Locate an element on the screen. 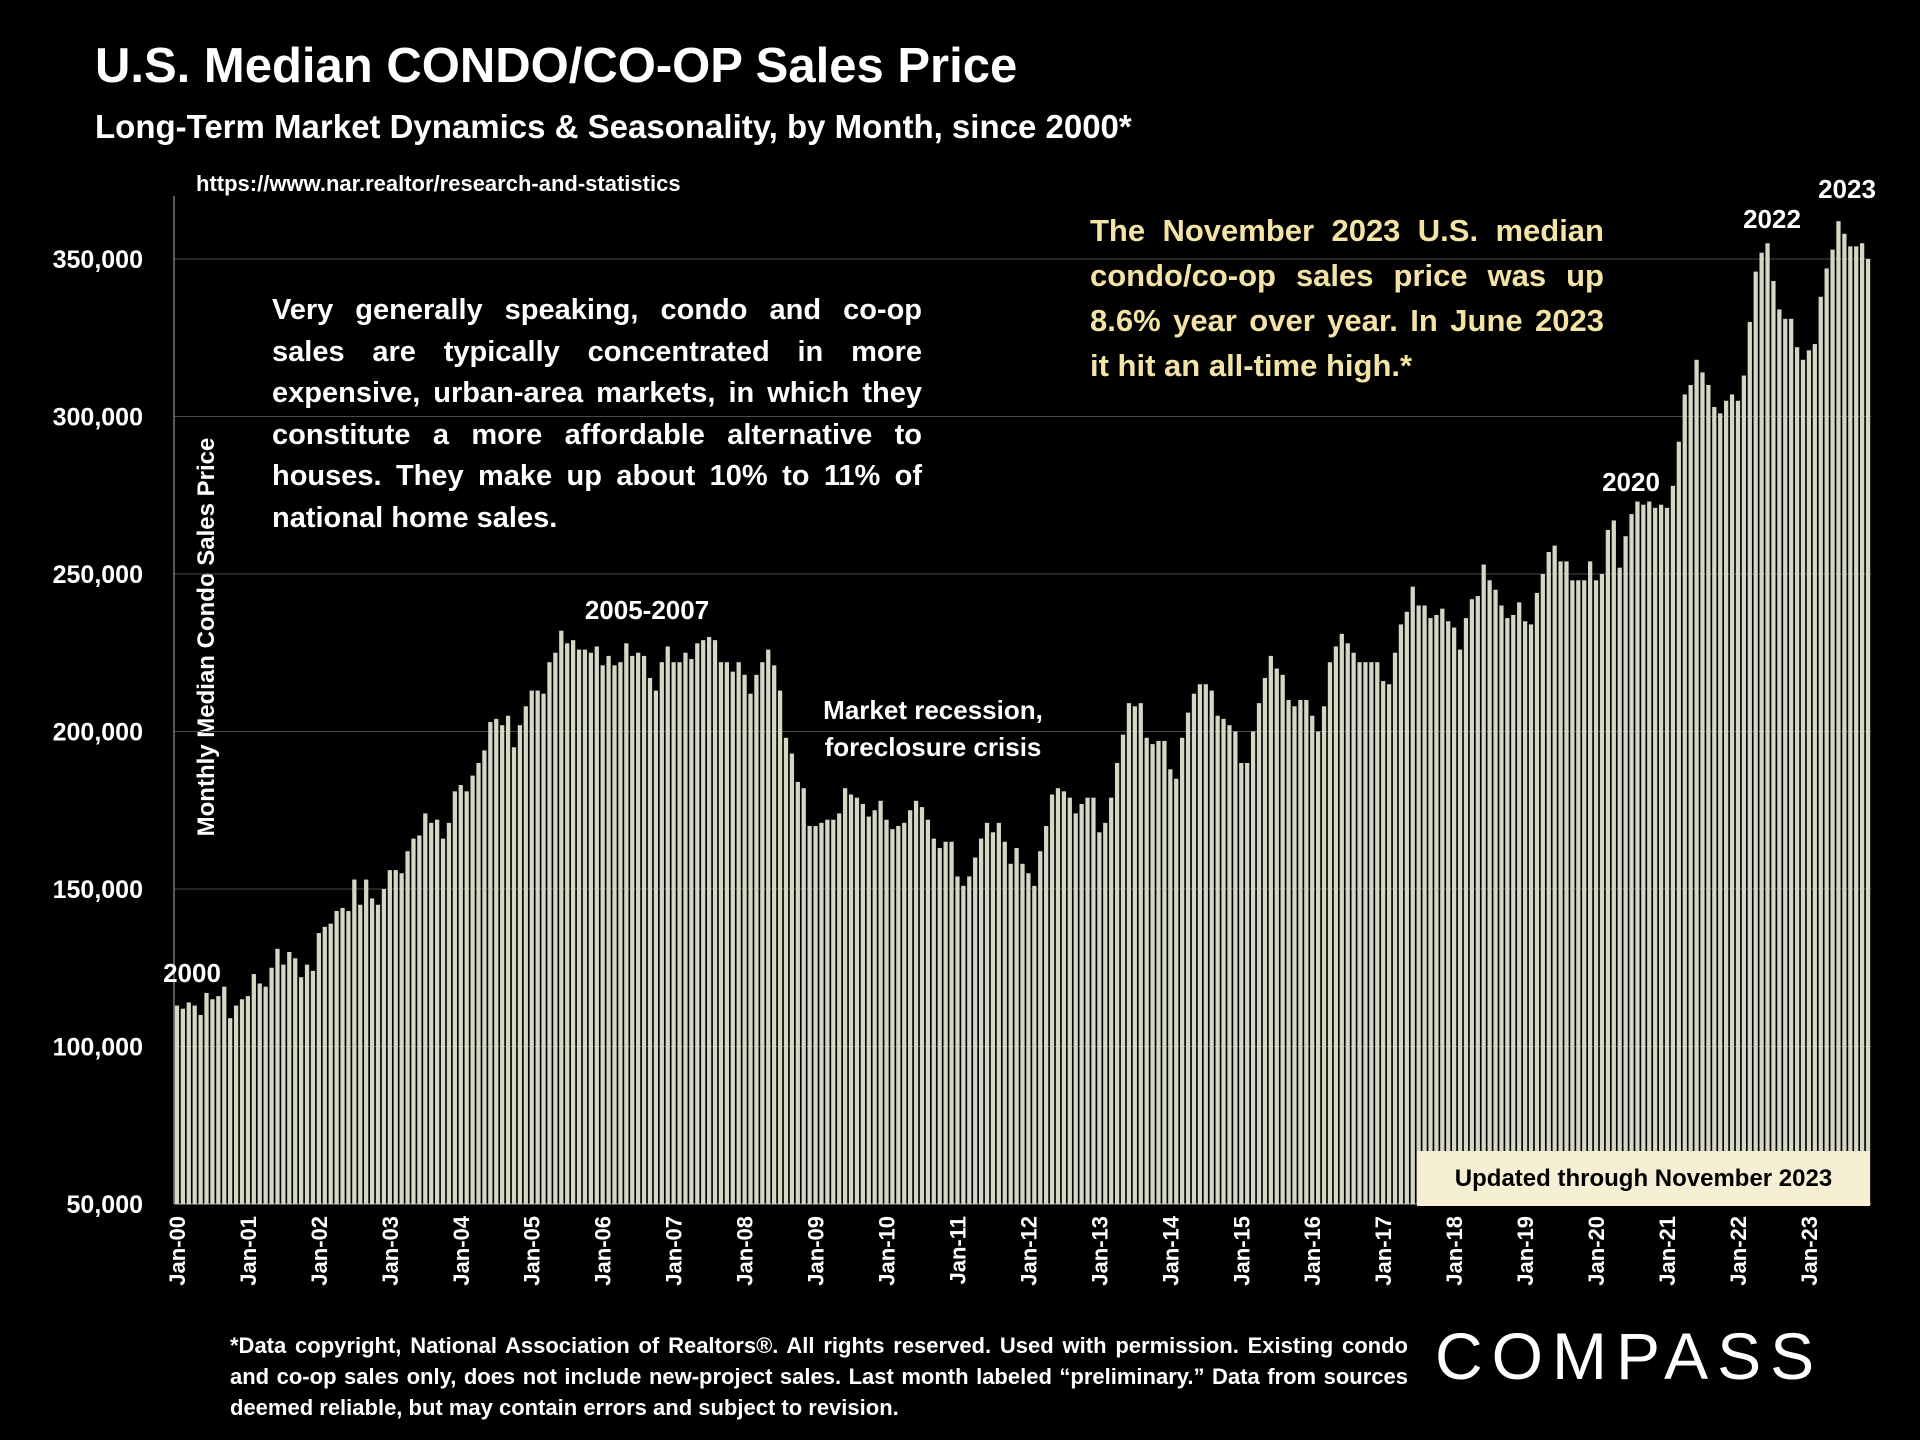  x-tick-label: Jan-07 is located at coordinates (674, 1251).